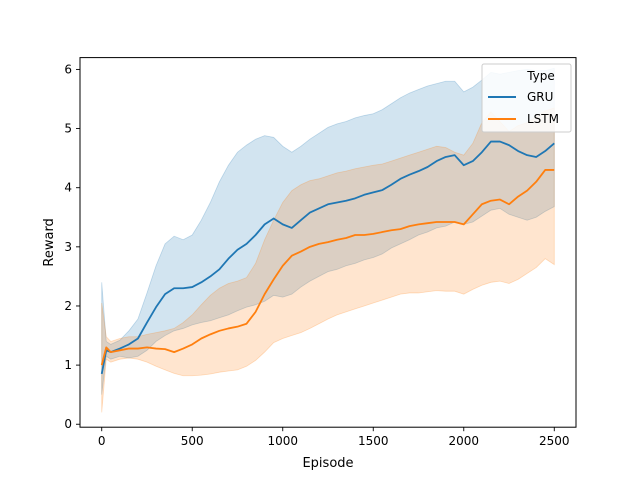  I want to click on legend-label-gru: GRU, so click(540, 97).